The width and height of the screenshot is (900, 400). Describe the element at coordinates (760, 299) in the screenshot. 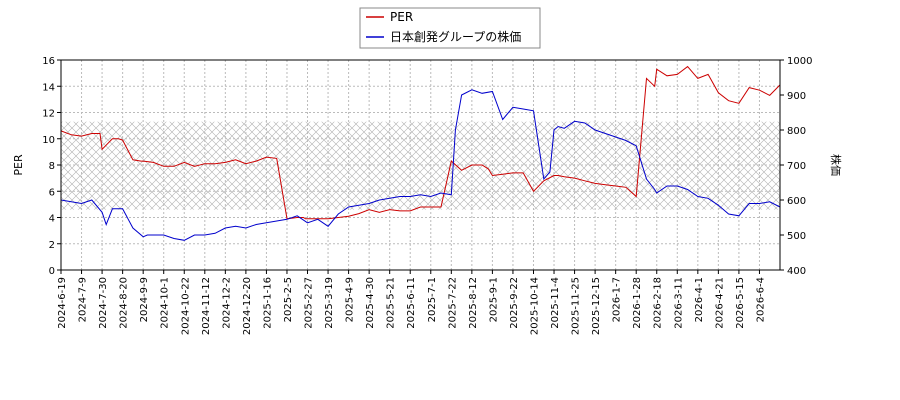

I see `x-tick-label: 2026-6-4` at that location.